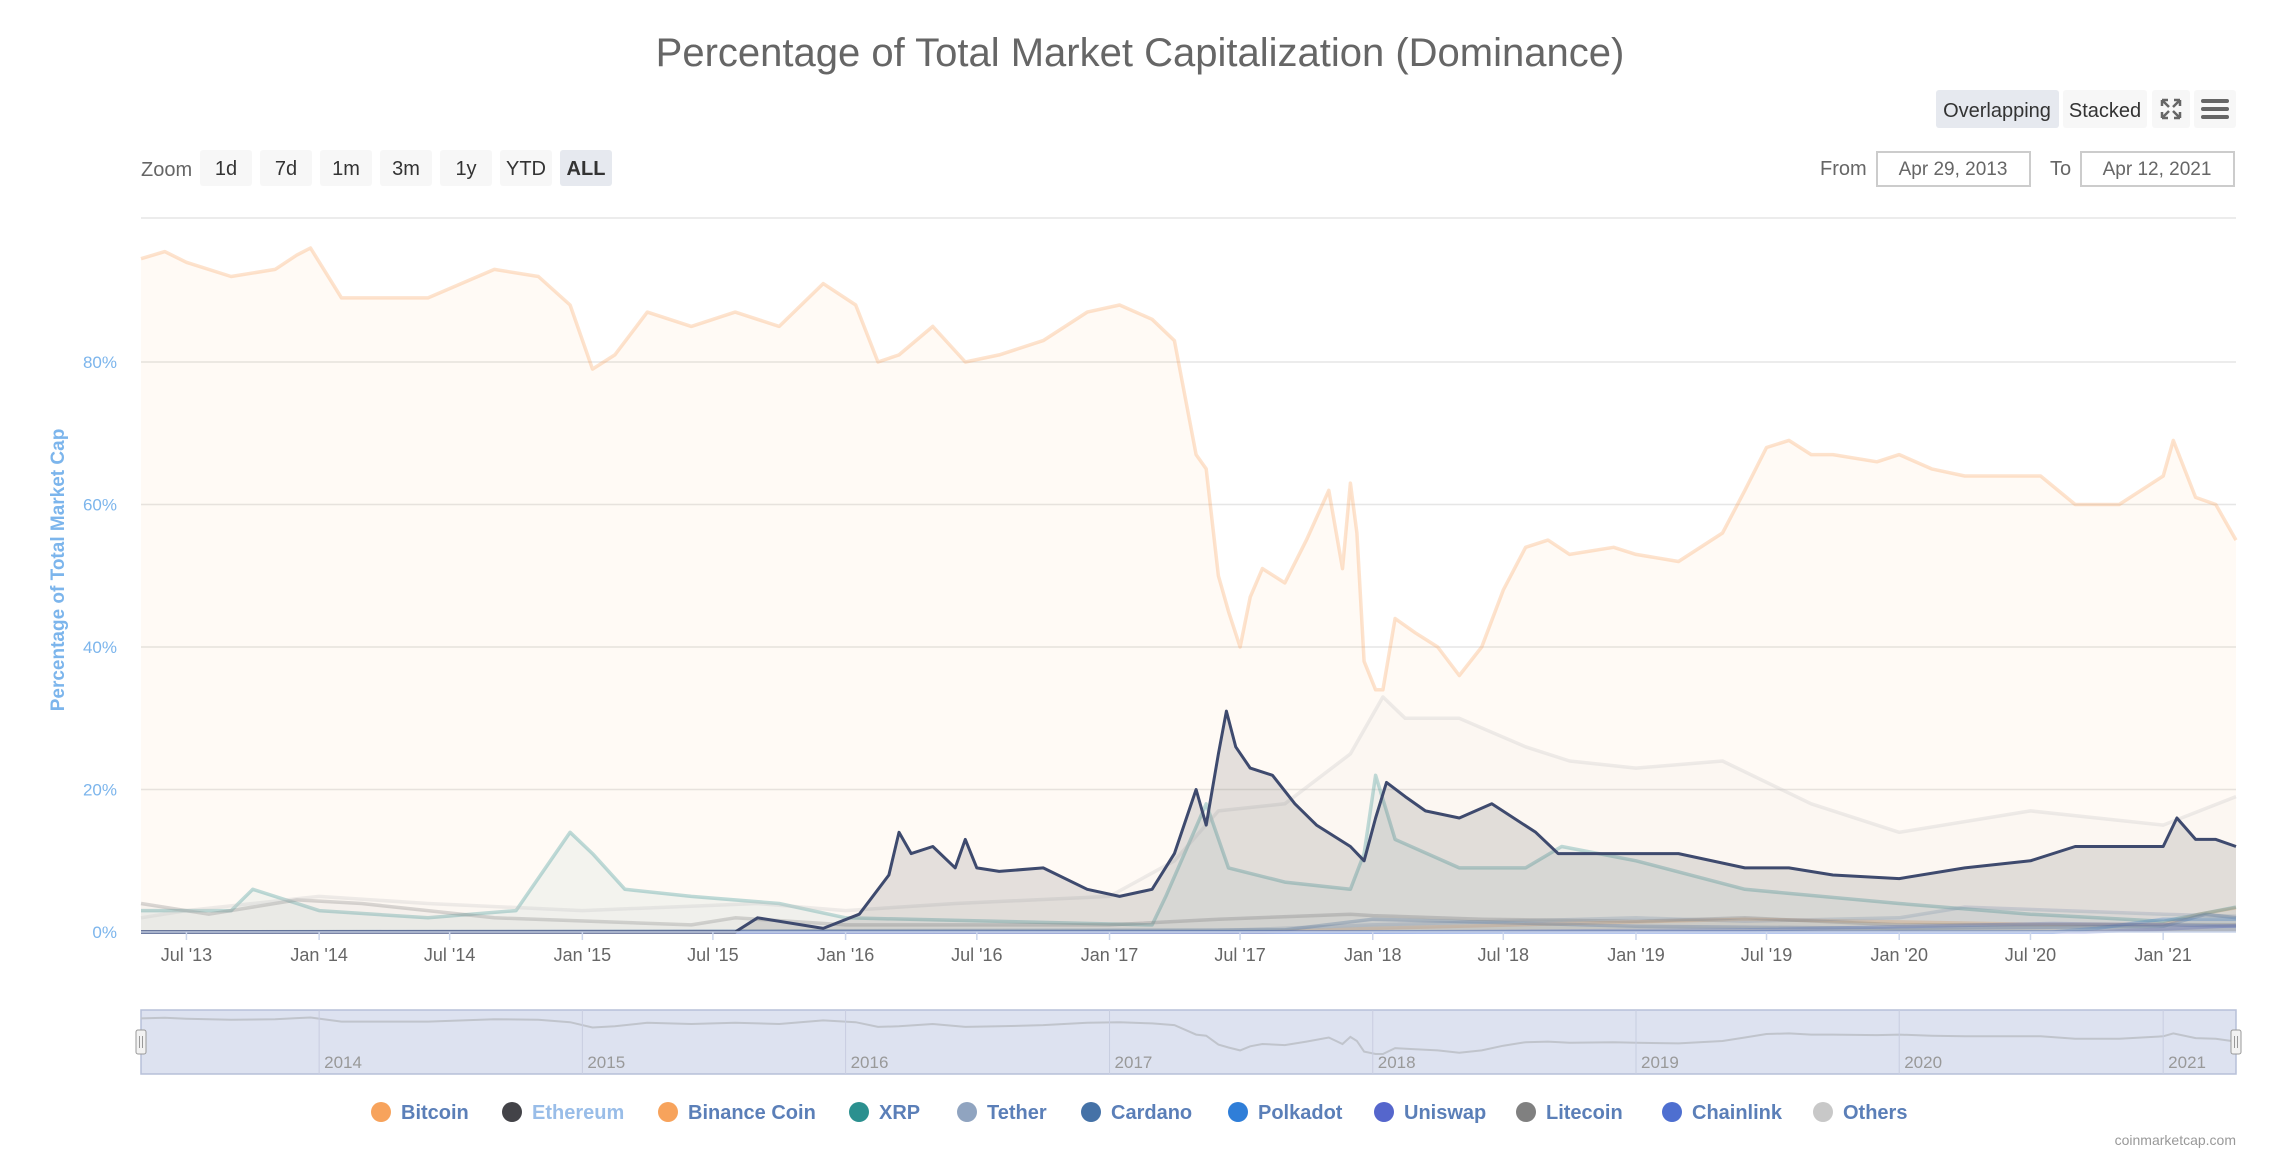 This screenshot has height=1156, width=2280. I want to click on navigator-year-label: 2018, so click(1397, 1062).